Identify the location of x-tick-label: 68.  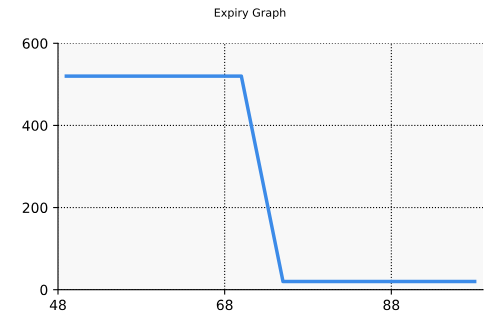
(224, 305).